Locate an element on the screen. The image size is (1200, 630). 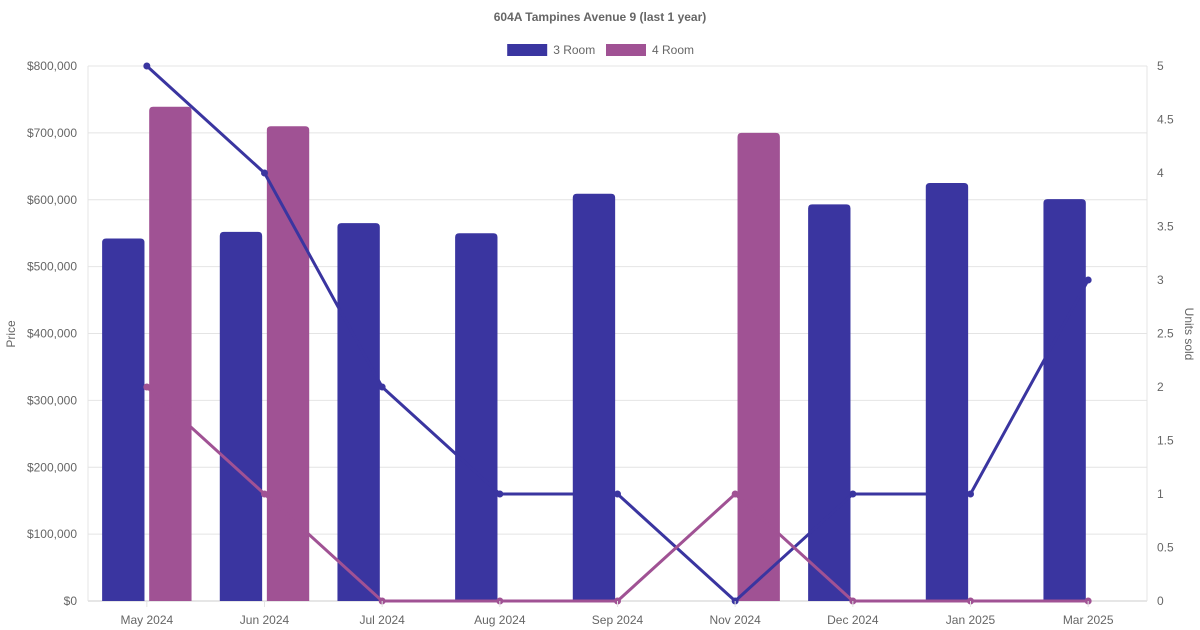
legend: 3 Room 4 Room is located at coordinates (600, 50).